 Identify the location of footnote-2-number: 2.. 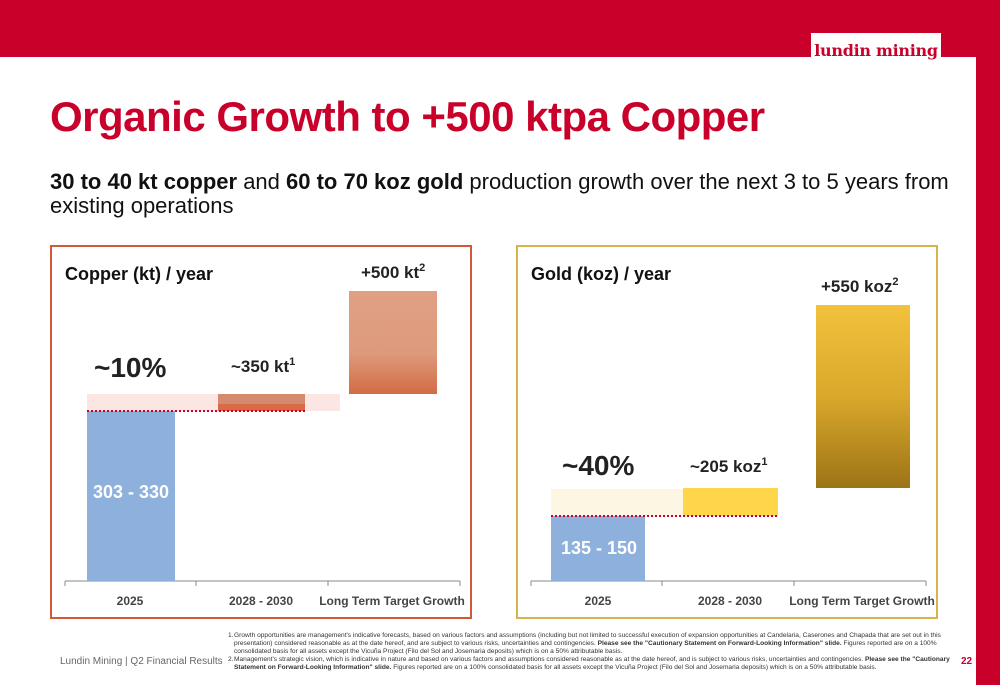
(231, 660).